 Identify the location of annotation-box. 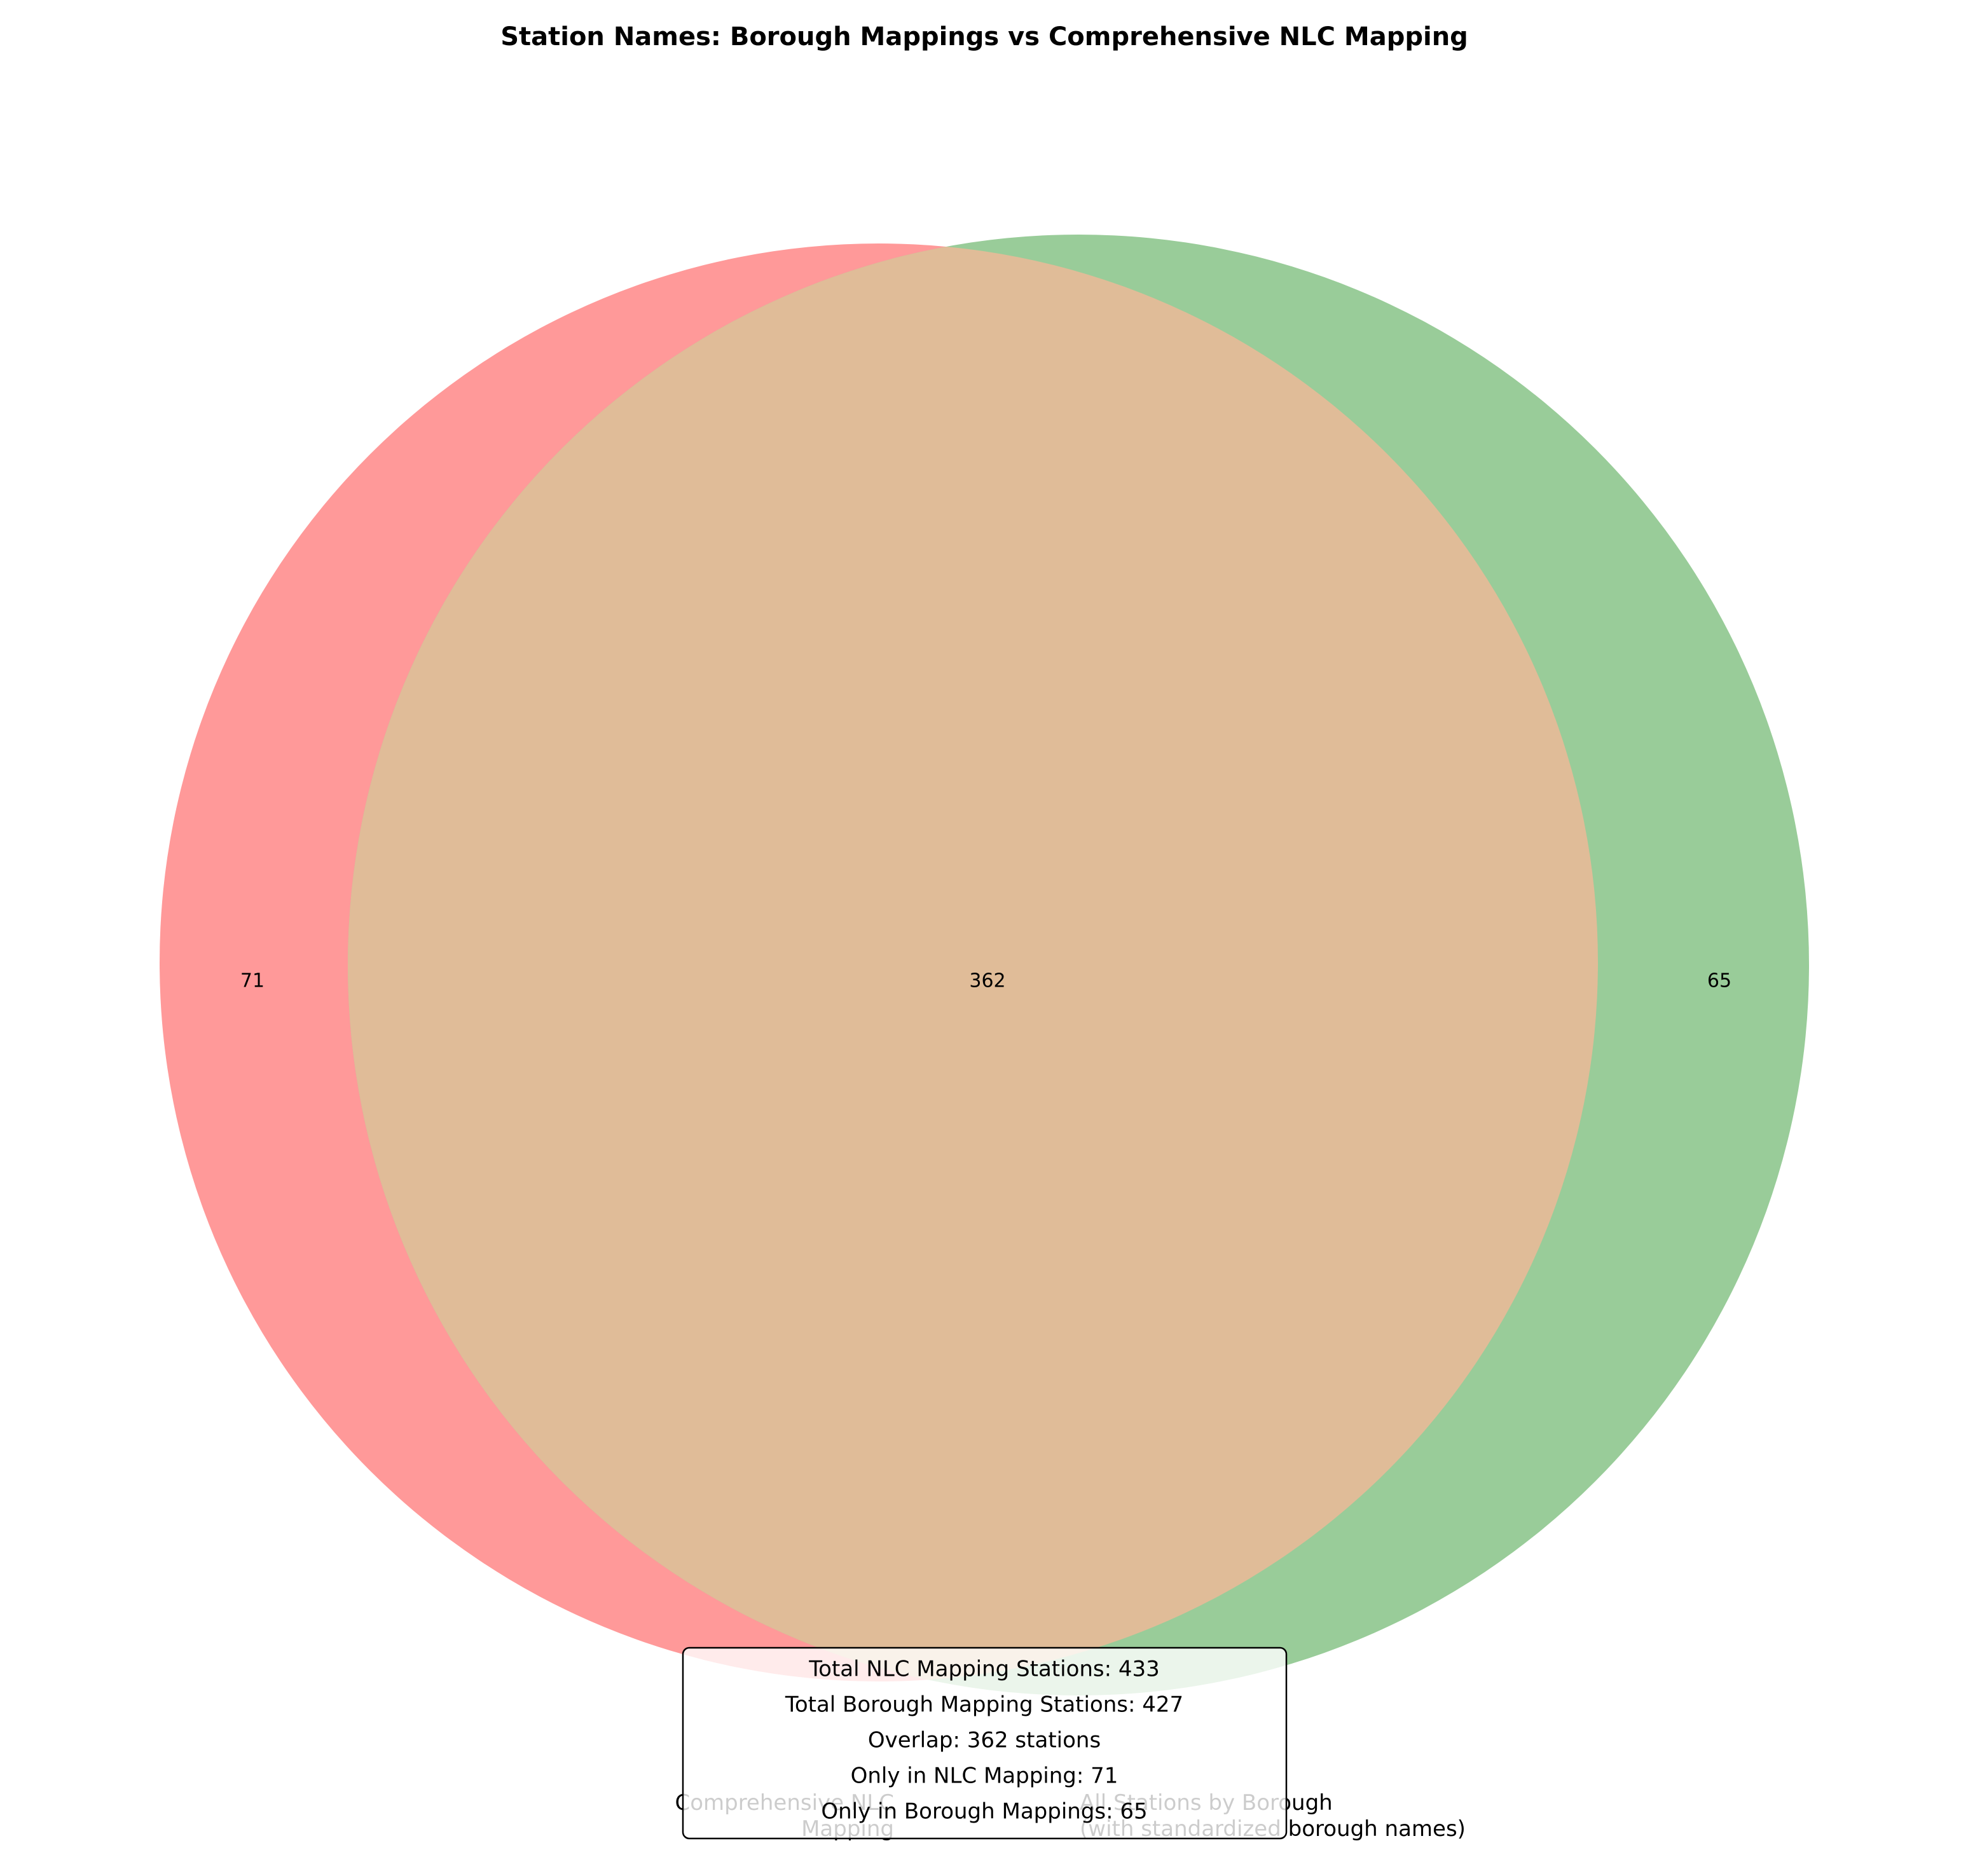
(985, 1744).